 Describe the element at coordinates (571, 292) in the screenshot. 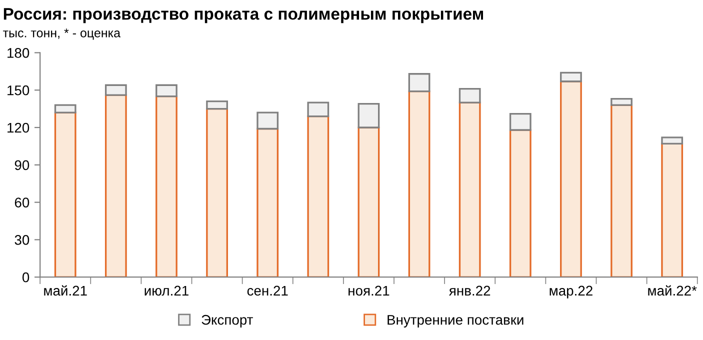

I see `x-tick-label: мар.22` at that location.